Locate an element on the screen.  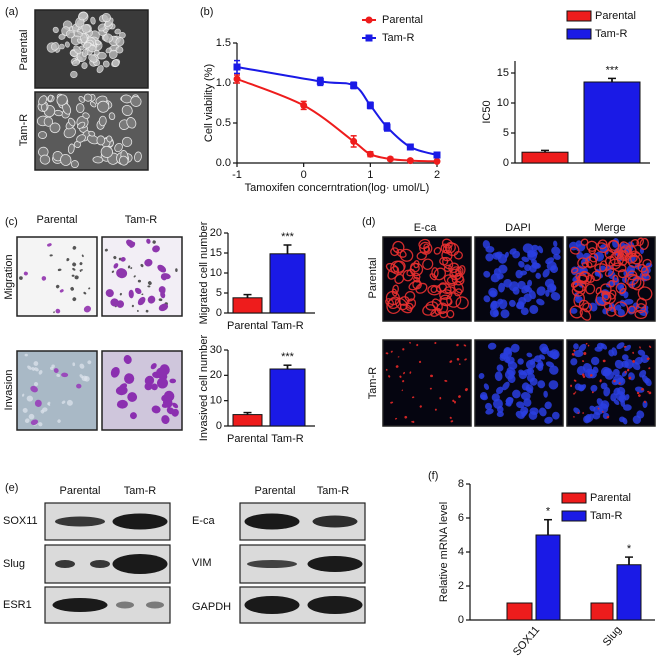
y-tick-label: 2 is located at coordinates (461, 586).